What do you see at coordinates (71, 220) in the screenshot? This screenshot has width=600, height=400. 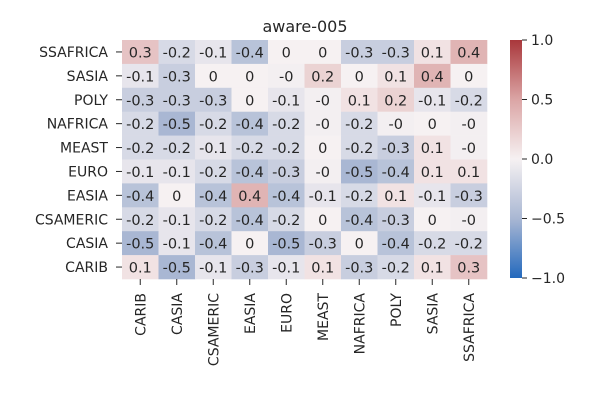 I see `row-label: CSAMERIC` at bounding box center [71, 220].